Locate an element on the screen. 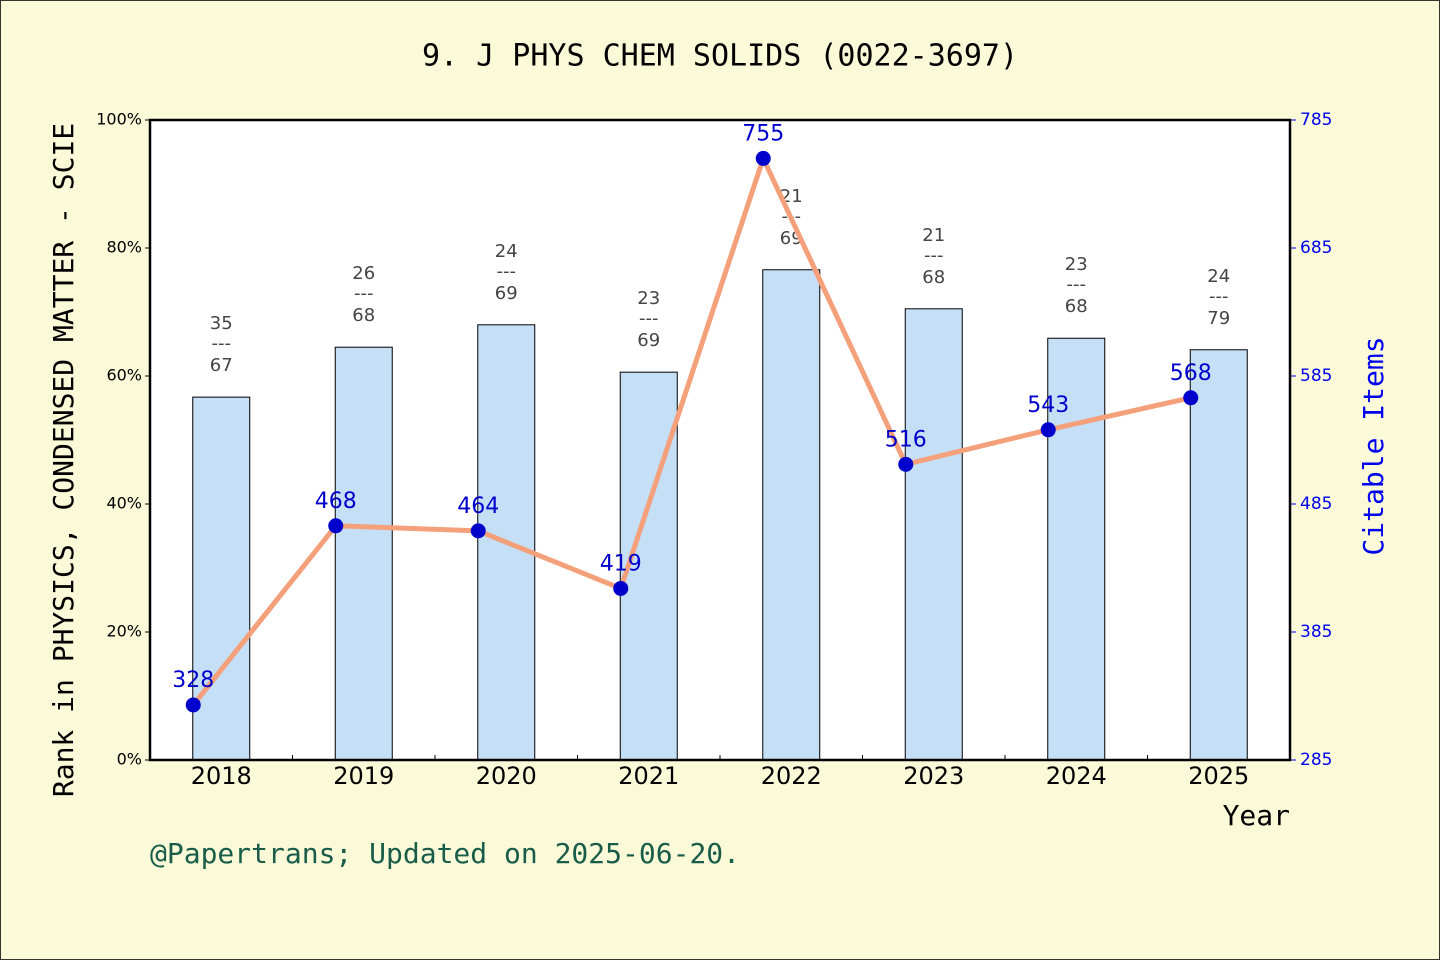  rank-label: 26 is located at coordinates (363, 273).